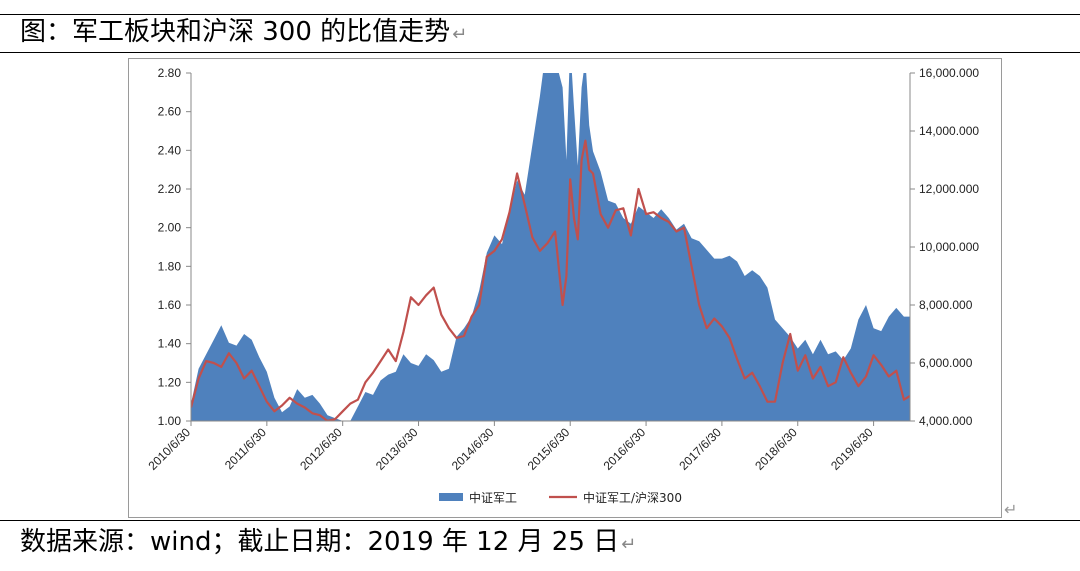  What do you see at coordinates (949, 189) in the screenshot?
I see `right-tick-label: 12,000.000` at bounding box center [949, 189].